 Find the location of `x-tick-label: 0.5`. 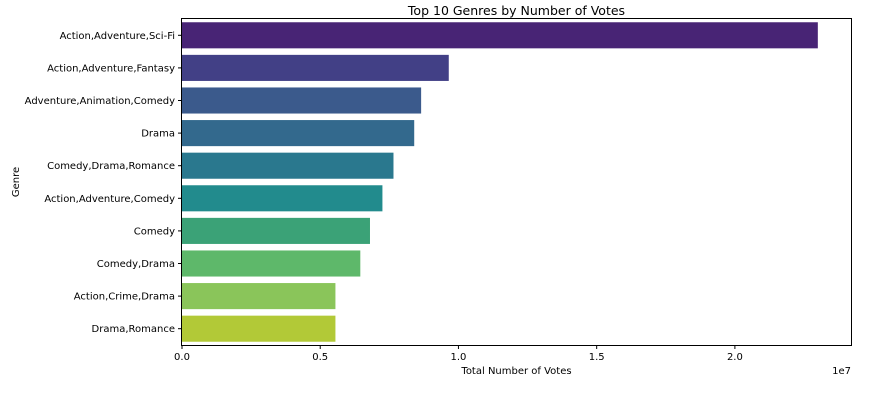

x-tick-label: 0.5 is located at coordinates (320, 357).